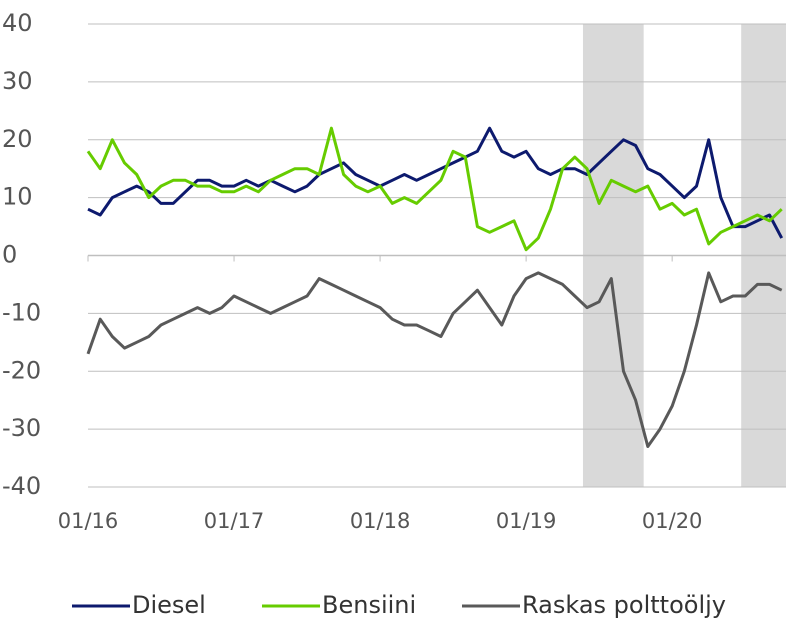 The height and width of the screenshot is (625, 786). Describe the element at coordinates (169, 605) in the screenshot. I see `legend-label: Diesel` at that location.